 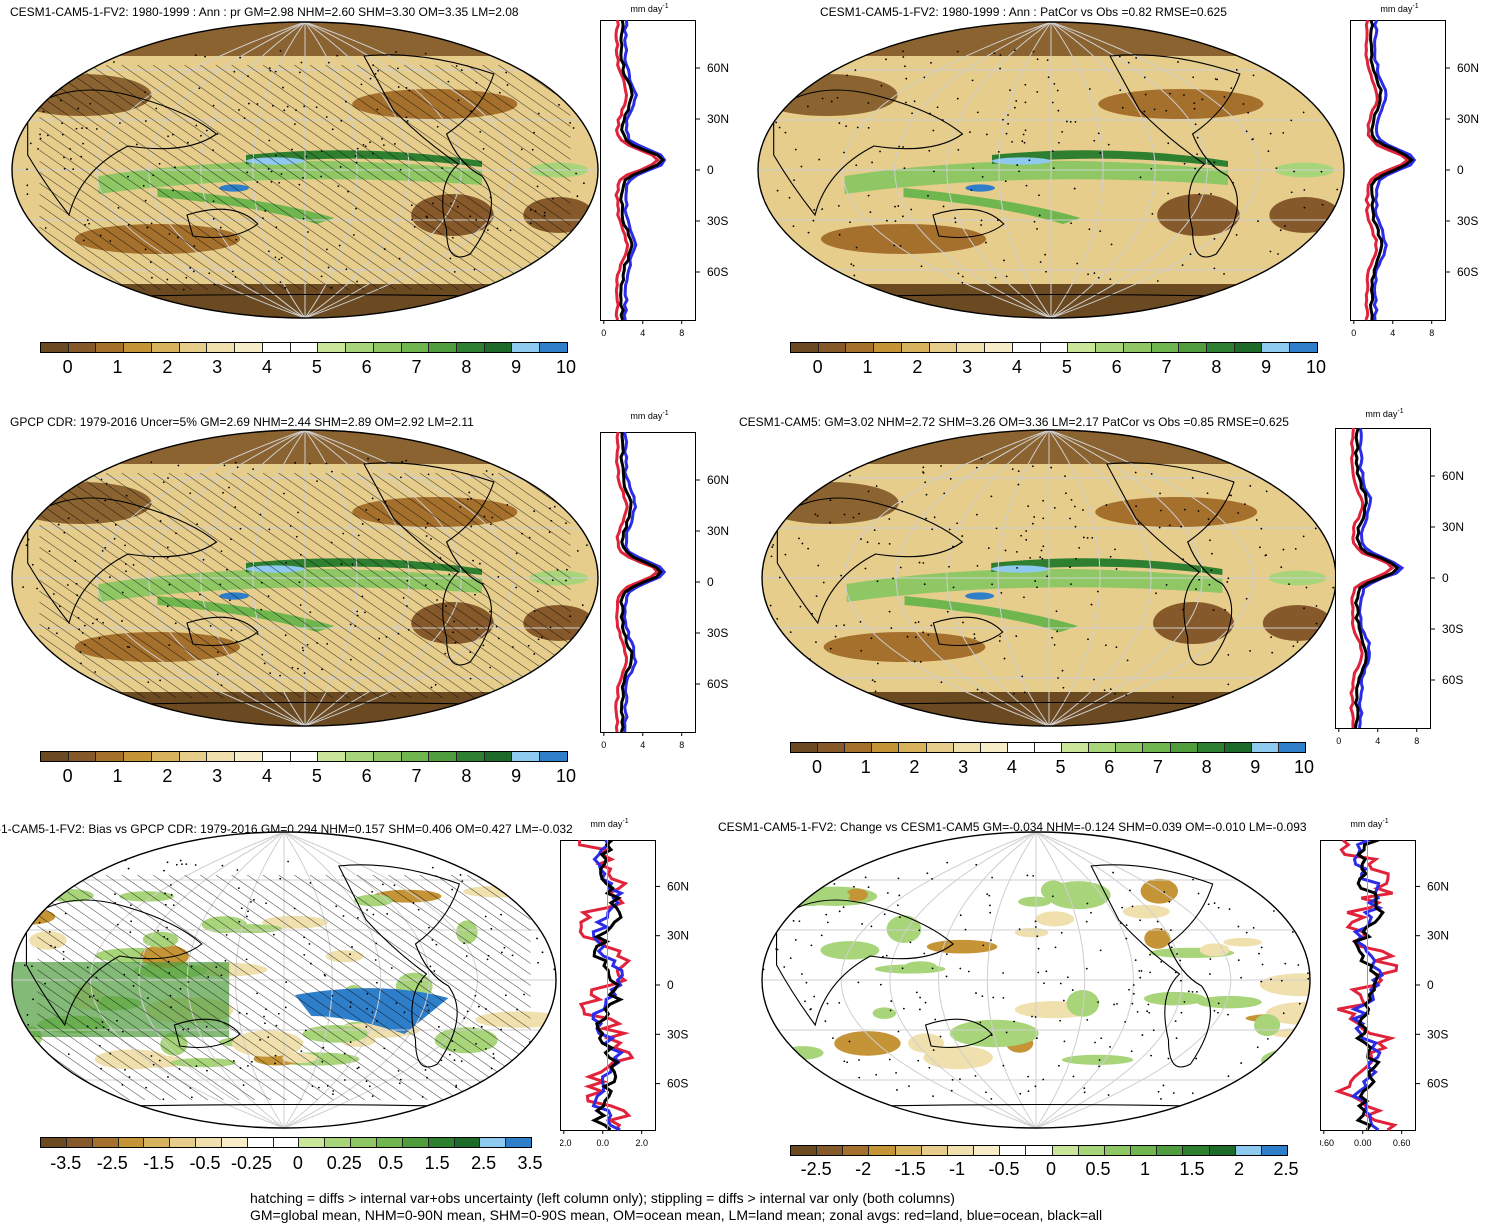 What do you see at coordinates (308, 777) in the screenshot?
I see `colorbar-labels: 0 1 2 3 4 5 6 7 8 9 10` at bounding box center [308, 777].